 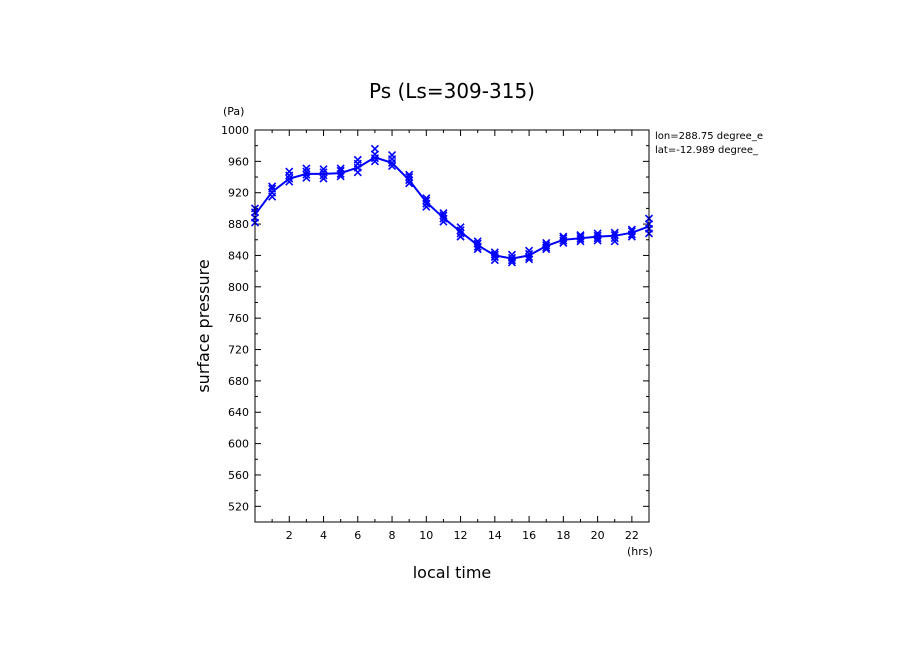 What do you see at coordinates (289, 535) in the screenshot?
I see `x-tick-label: 2` at bounding box center [289, 535].